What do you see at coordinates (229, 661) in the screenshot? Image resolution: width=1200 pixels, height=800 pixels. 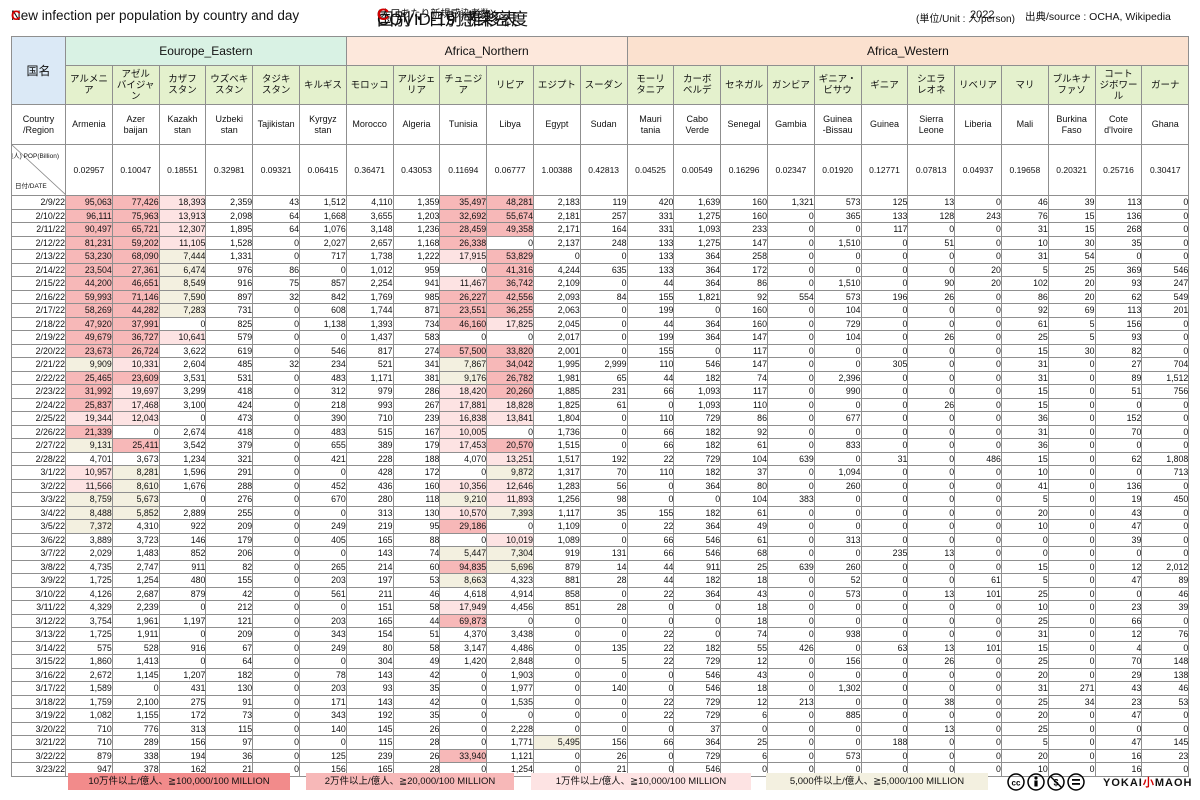 I see `value-cell: 64` at bounding box center [229, 661].